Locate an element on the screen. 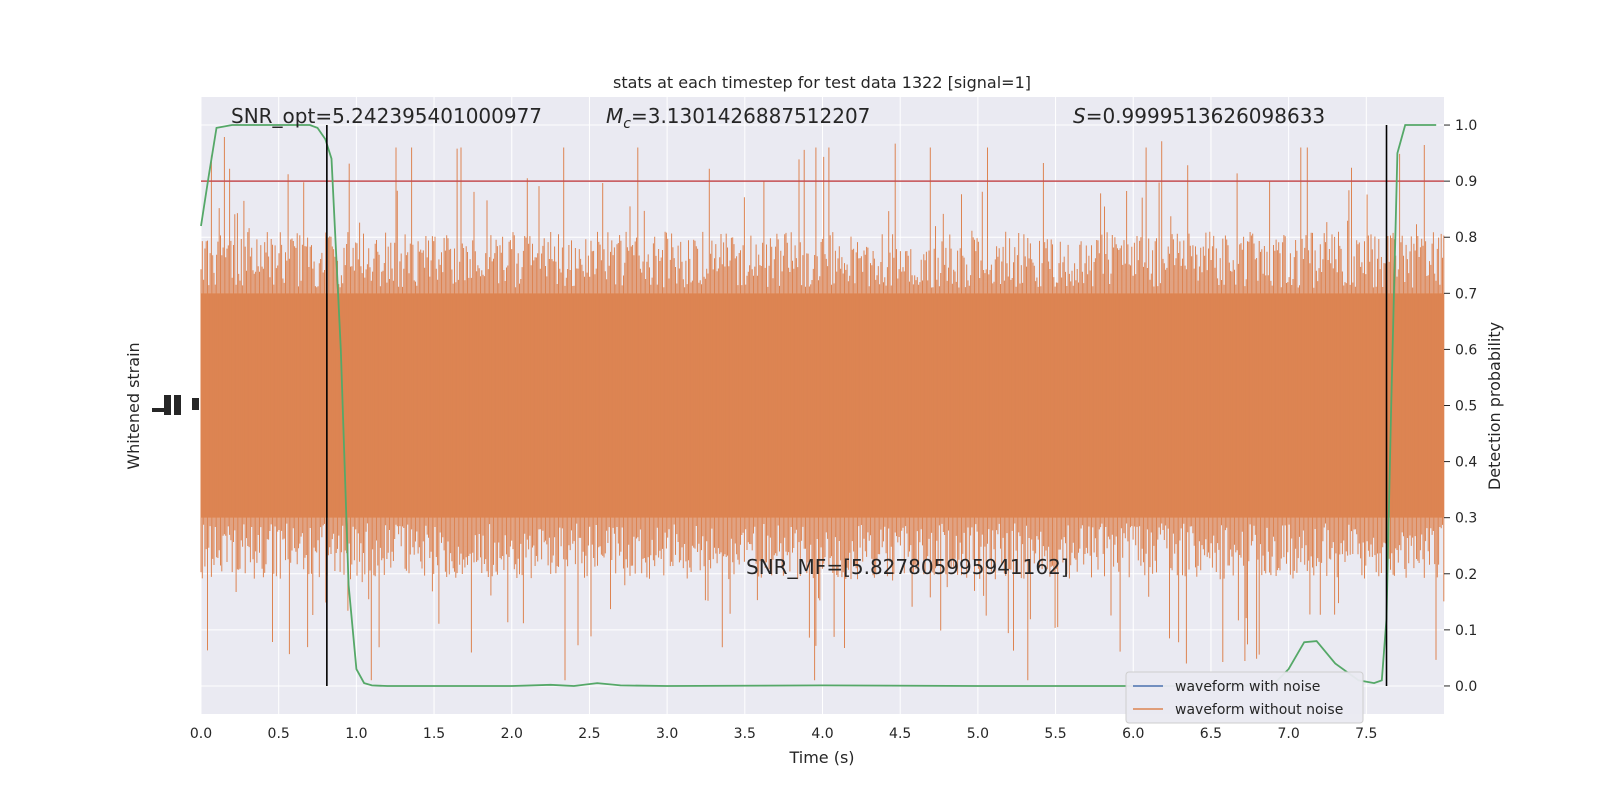  y-tick-label: 0.7 is located at coordinates (1466, 294).